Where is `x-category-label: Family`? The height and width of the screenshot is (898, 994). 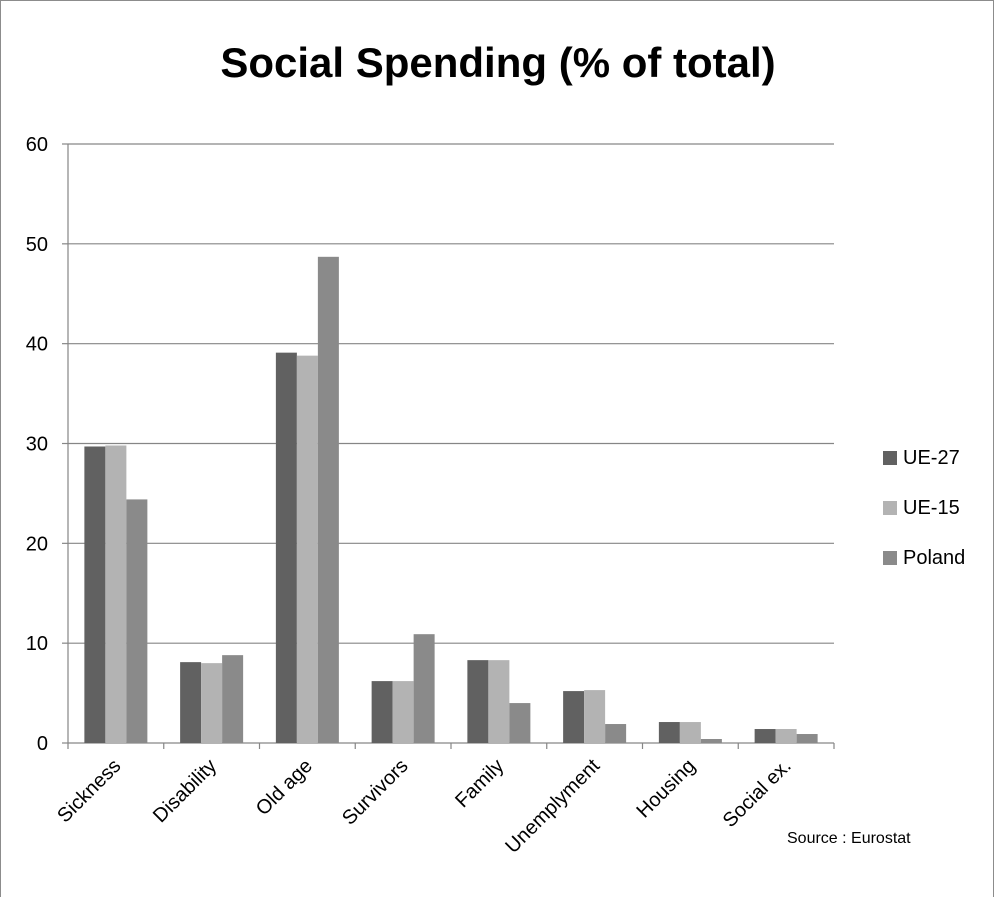 x-category-label: Family is located at coordinates (479, 783).